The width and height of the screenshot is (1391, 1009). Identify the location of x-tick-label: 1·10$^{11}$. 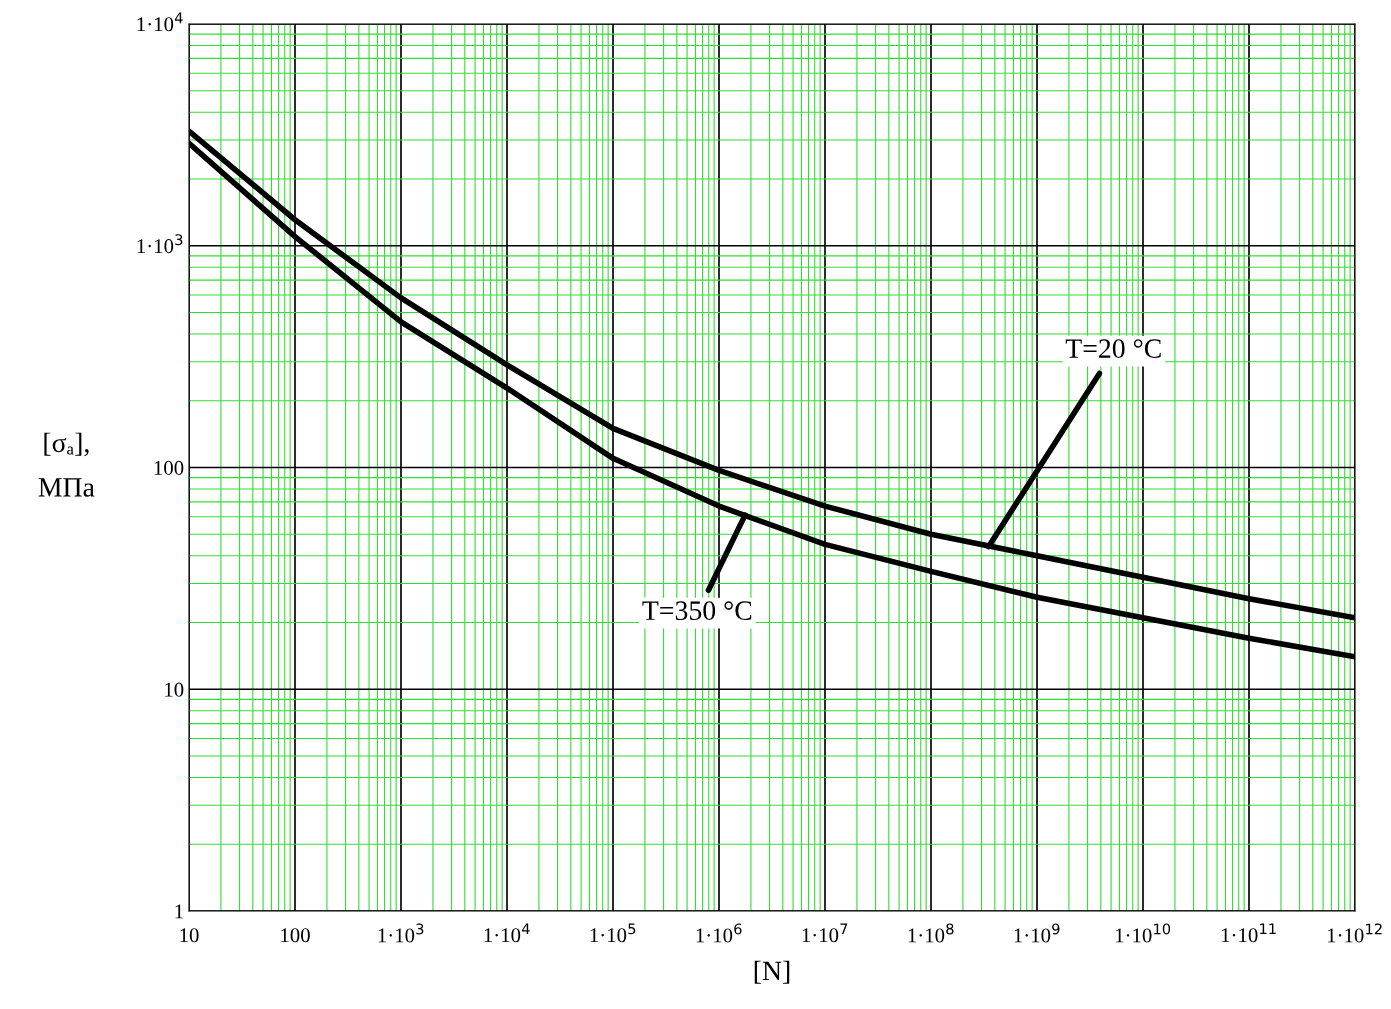
(1248, 933).